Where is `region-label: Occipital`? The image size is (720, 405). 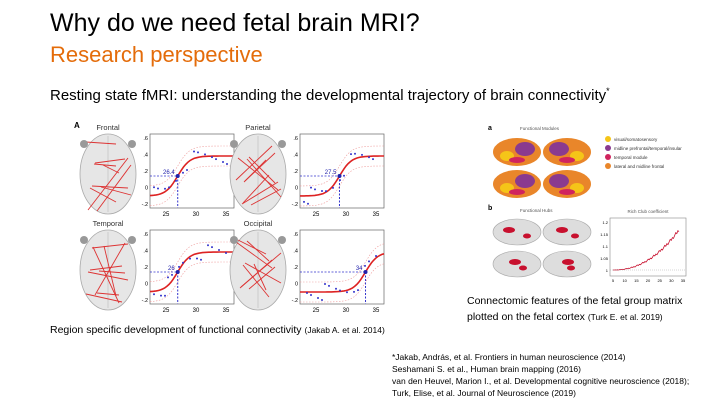 region-label: Occipital is located at coordinates (258, 223).